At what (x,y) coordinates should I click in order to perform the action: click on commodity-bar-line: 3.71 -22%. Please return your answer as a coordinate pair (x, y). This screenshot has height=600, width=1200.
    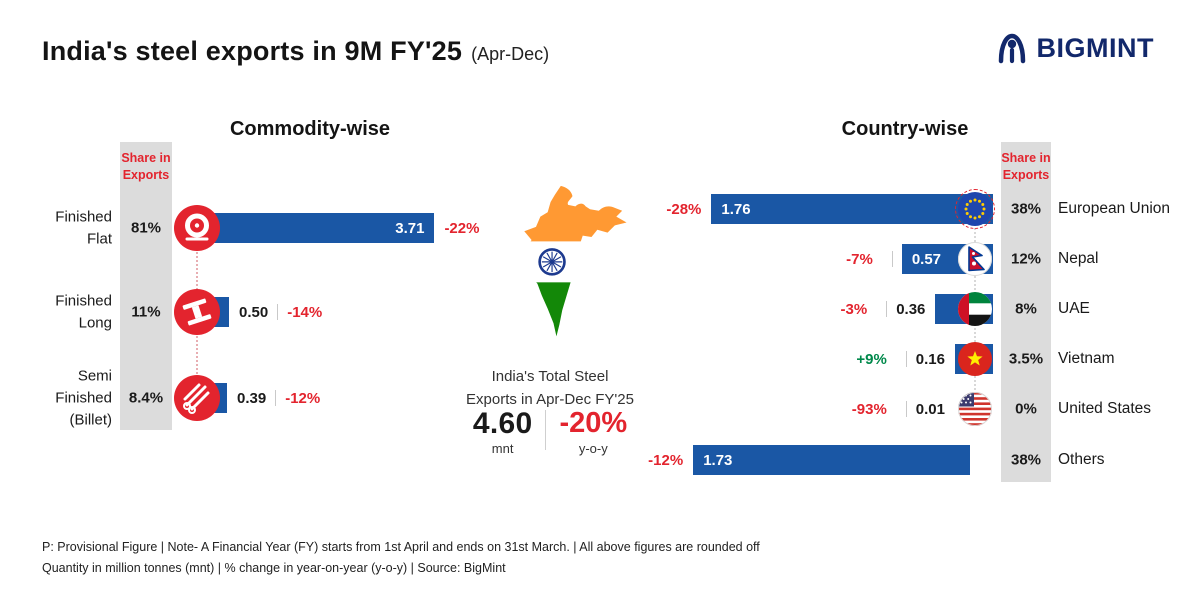
    Looking at the image, I should click on (338, 228).